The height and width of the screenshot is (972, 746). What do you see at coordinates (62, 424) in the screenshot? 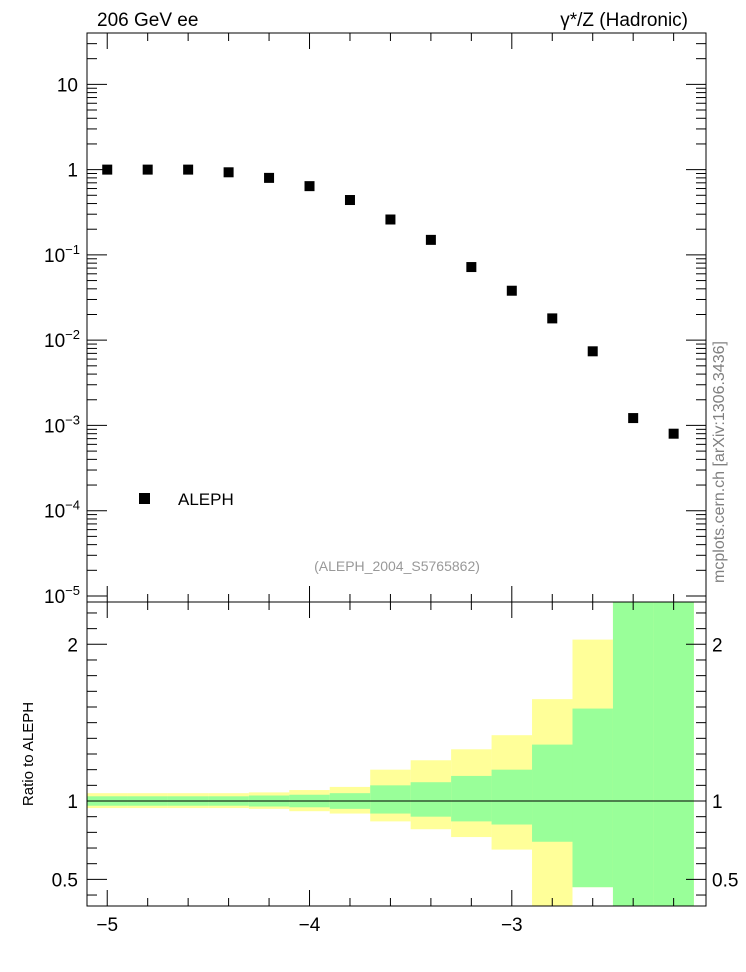
I see `y-tick-label: 10⁻³` at bounding box center [62, 424].